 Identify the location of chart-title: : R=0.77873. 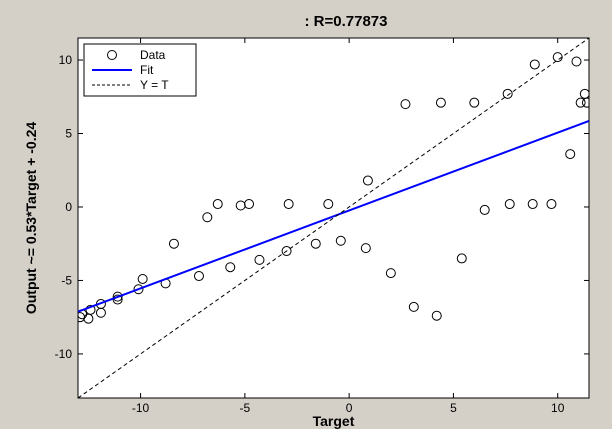
(346, 21).